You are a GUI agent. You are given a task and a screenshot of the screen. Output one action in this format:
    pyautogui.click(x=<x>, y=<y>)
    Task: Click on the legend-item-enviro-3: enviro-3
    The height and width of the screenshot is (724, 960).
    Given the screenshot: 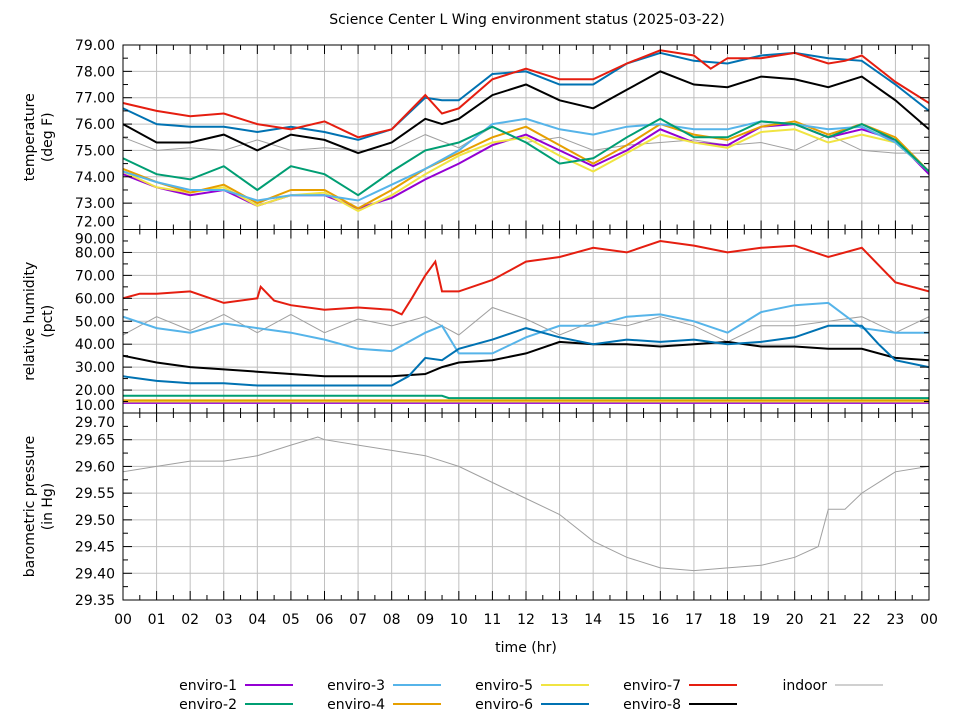 What is the action you would take?
    pyautogui.click(x=384, y=686)
    